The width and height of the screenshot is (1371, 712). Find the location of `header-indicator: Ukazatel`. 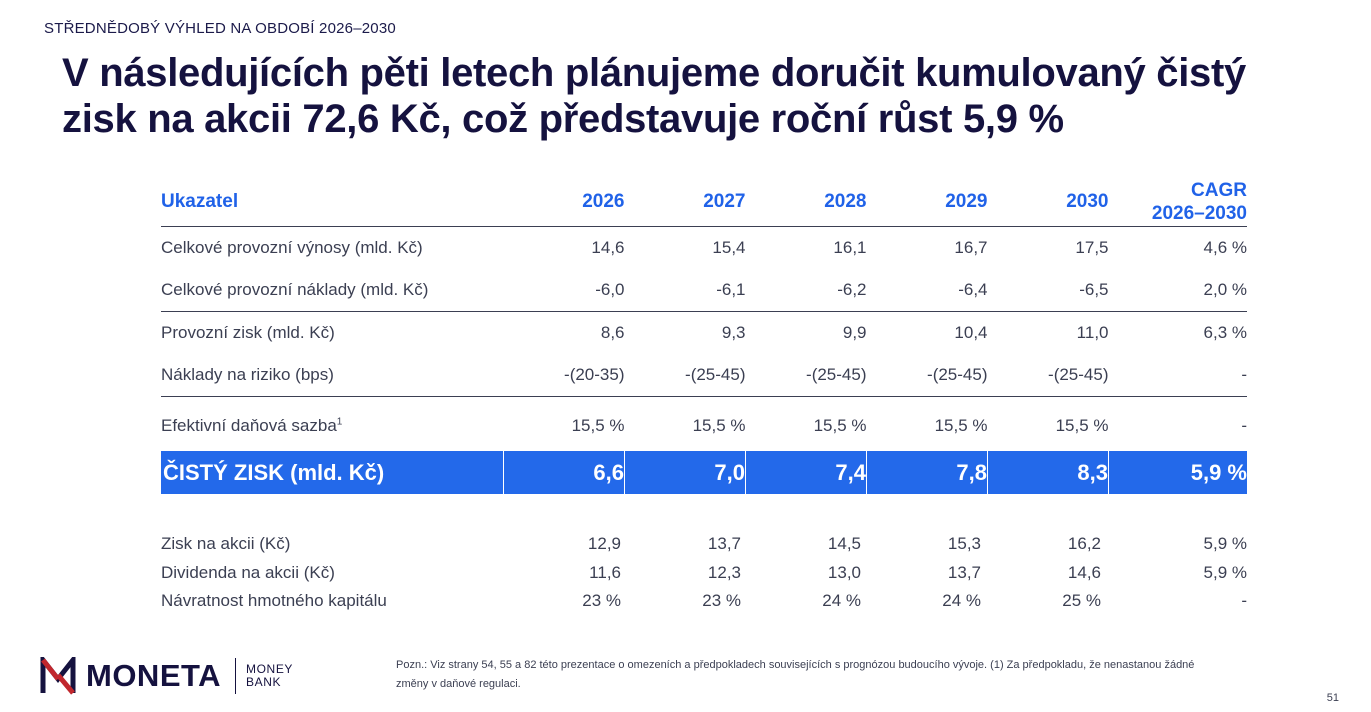

header-indicator: Ukazatel is located at coordinates (332, 202).